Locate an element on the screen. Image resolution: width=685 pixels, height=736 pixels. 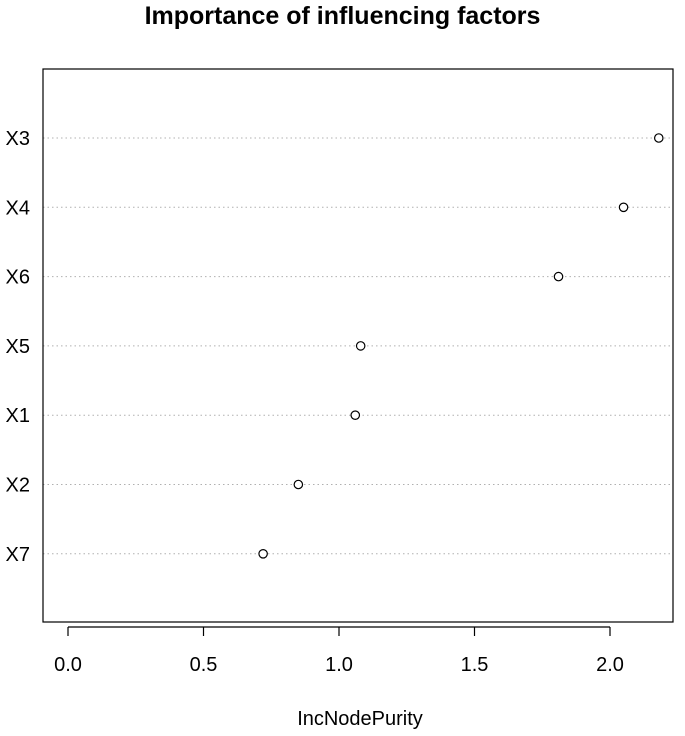
y-tick-labels: X3 X4 X6 X5 X1 X2 X7 is located at coordinates (18, 347).